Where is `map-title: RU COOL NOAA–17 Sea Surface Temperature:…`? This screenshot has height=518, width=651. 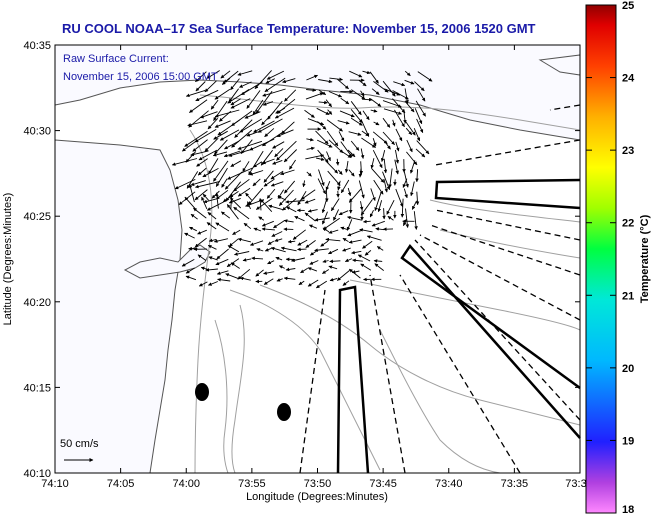
map-title: RU COOL NOAA–17 Sea Surface Temperature:… is located at coordinates (299, 28).